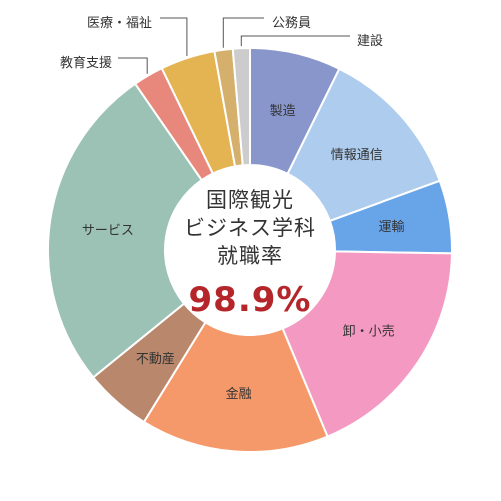  Describe the element at coordinates (369, 332) in the screenshot. I see `slice-label-3: 卸・小売` at that location.